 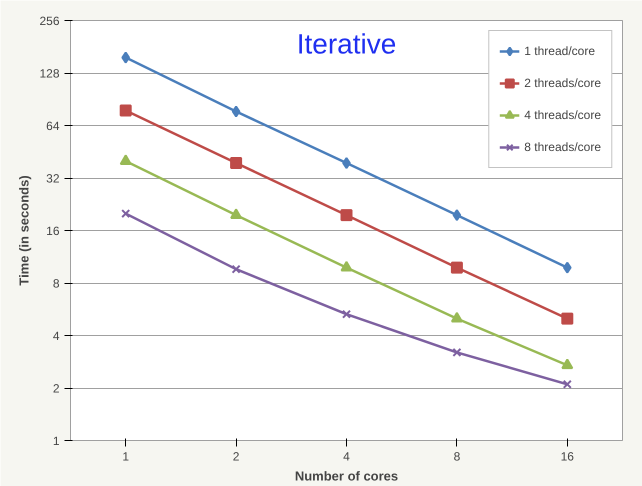 I want to click on y-tick-label: 256, so click(x=49, y=21).